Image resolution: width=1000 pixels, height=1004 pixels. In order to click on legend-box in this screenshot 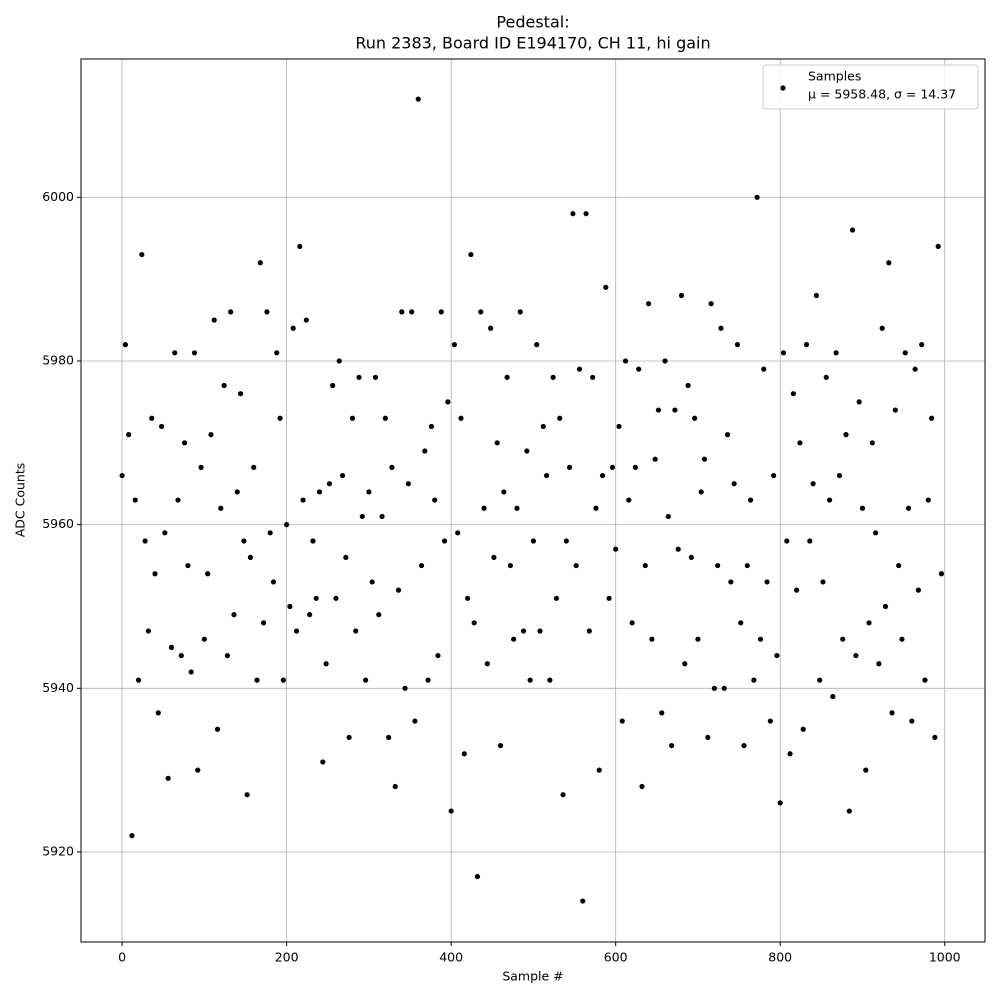, I will do `click(870, 87)`.